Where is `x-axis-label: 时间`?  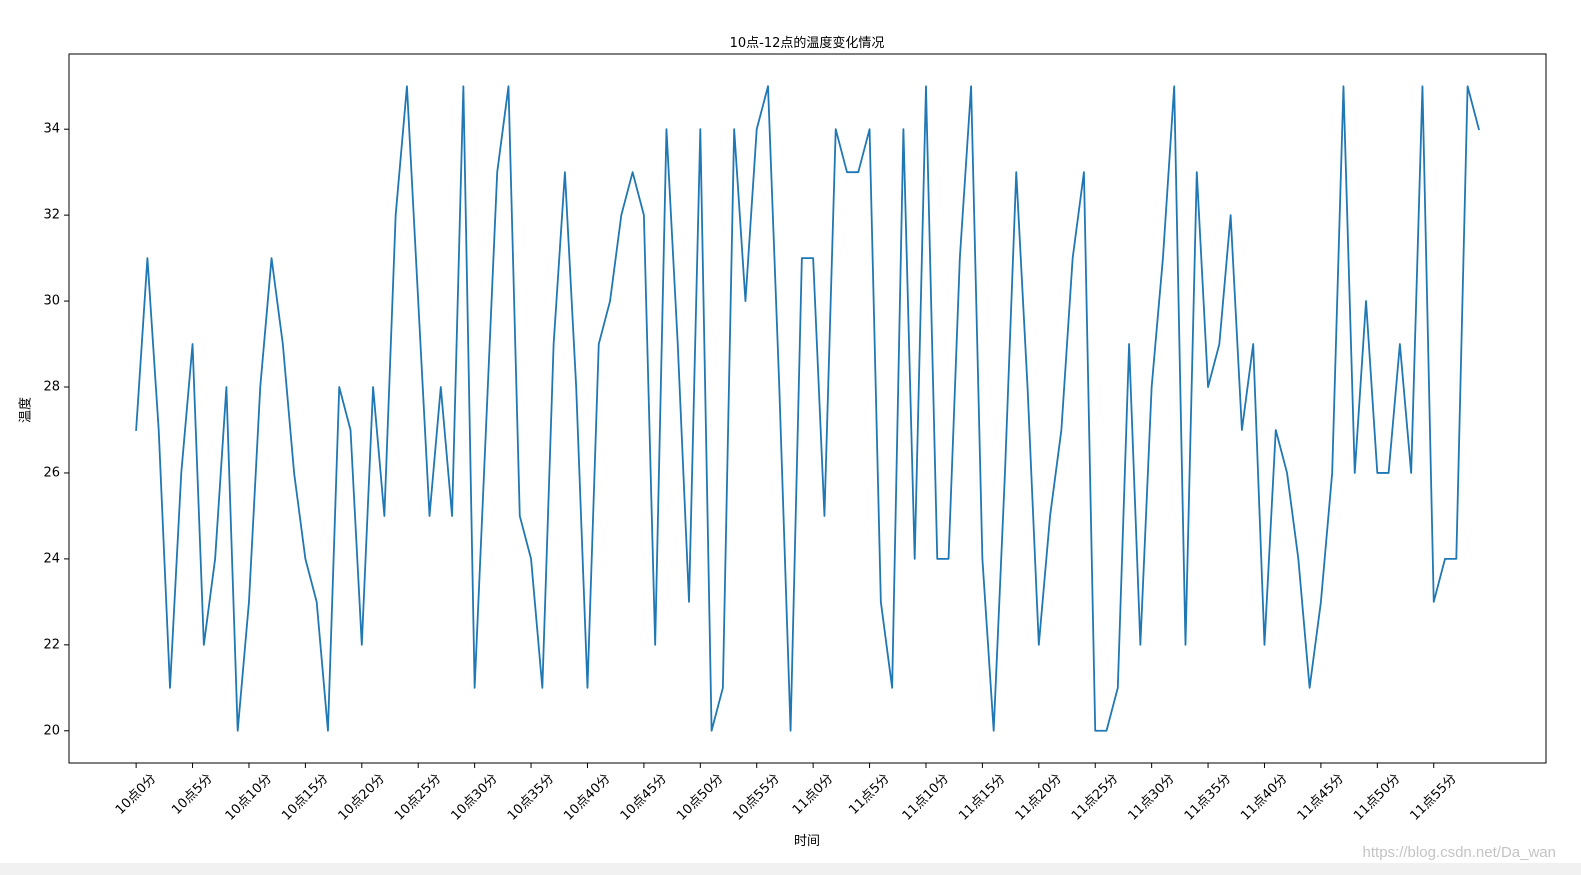
x-axis-label: 时间 is located at coordinates (807, 841).